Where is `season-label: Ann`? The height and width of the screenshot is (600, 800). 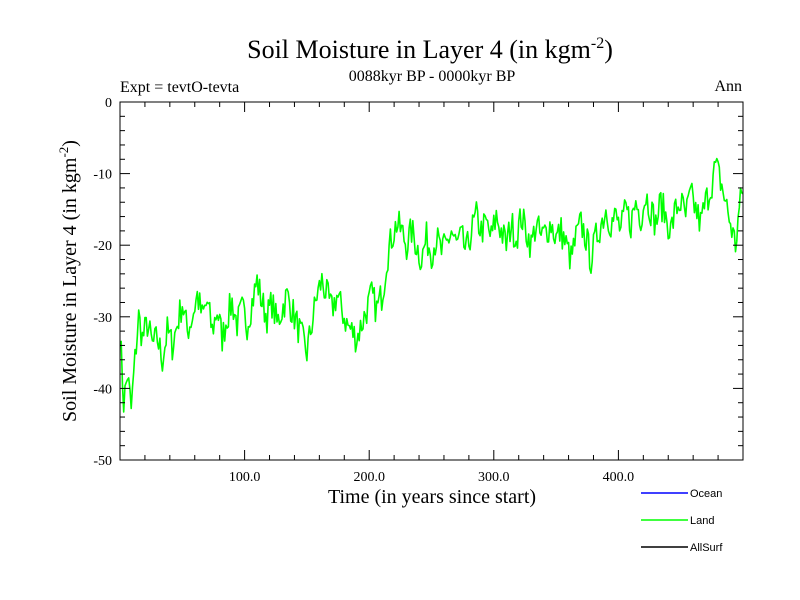
season-label: Ann is located at coordinates (728, 86).